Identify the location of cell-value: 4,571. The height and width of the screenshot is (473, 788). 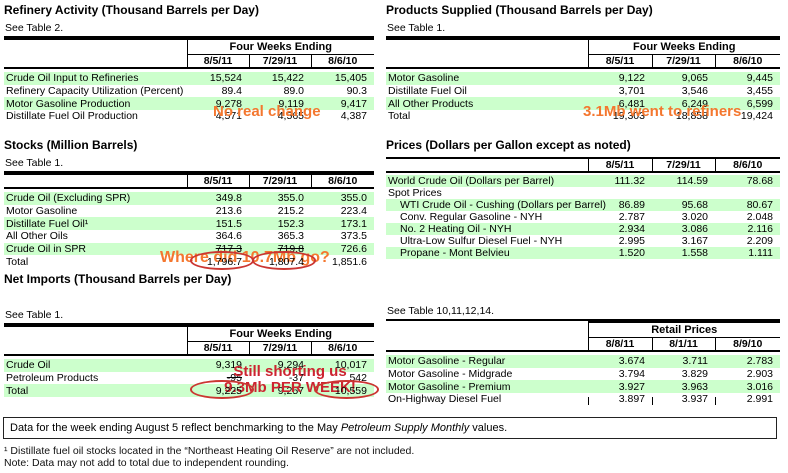
(228, 116).